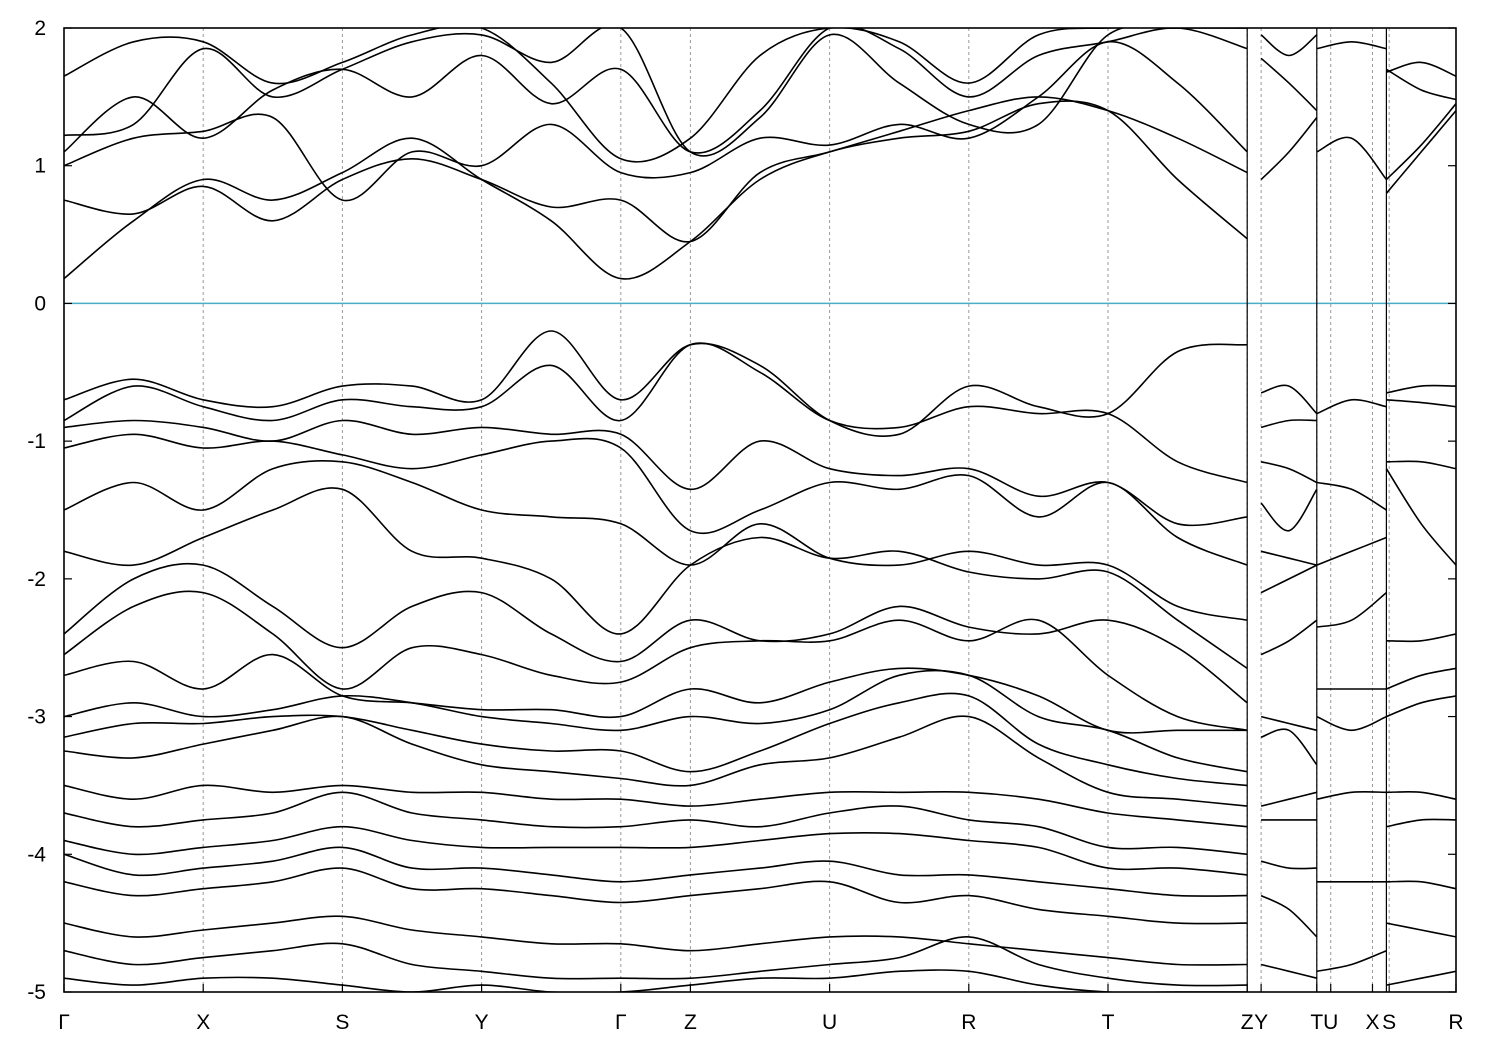 This screenshot has height=1050, width=1500. Describe the element at coordinates (40, 28) in the screenshot. I see `y-tick-label: 2` at that location.